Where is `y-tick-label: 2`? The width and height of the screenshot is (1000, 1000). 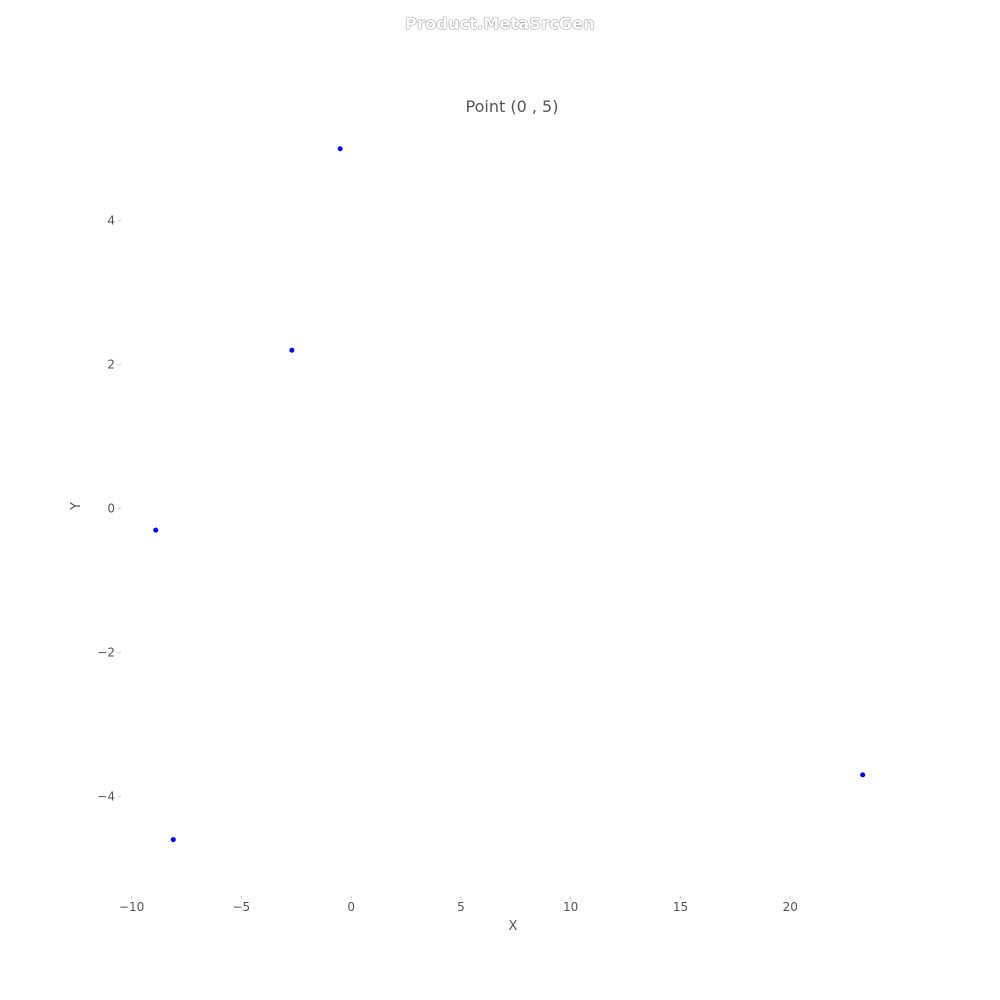
y-tick-label: 2 is located at coordinates (111, 365).